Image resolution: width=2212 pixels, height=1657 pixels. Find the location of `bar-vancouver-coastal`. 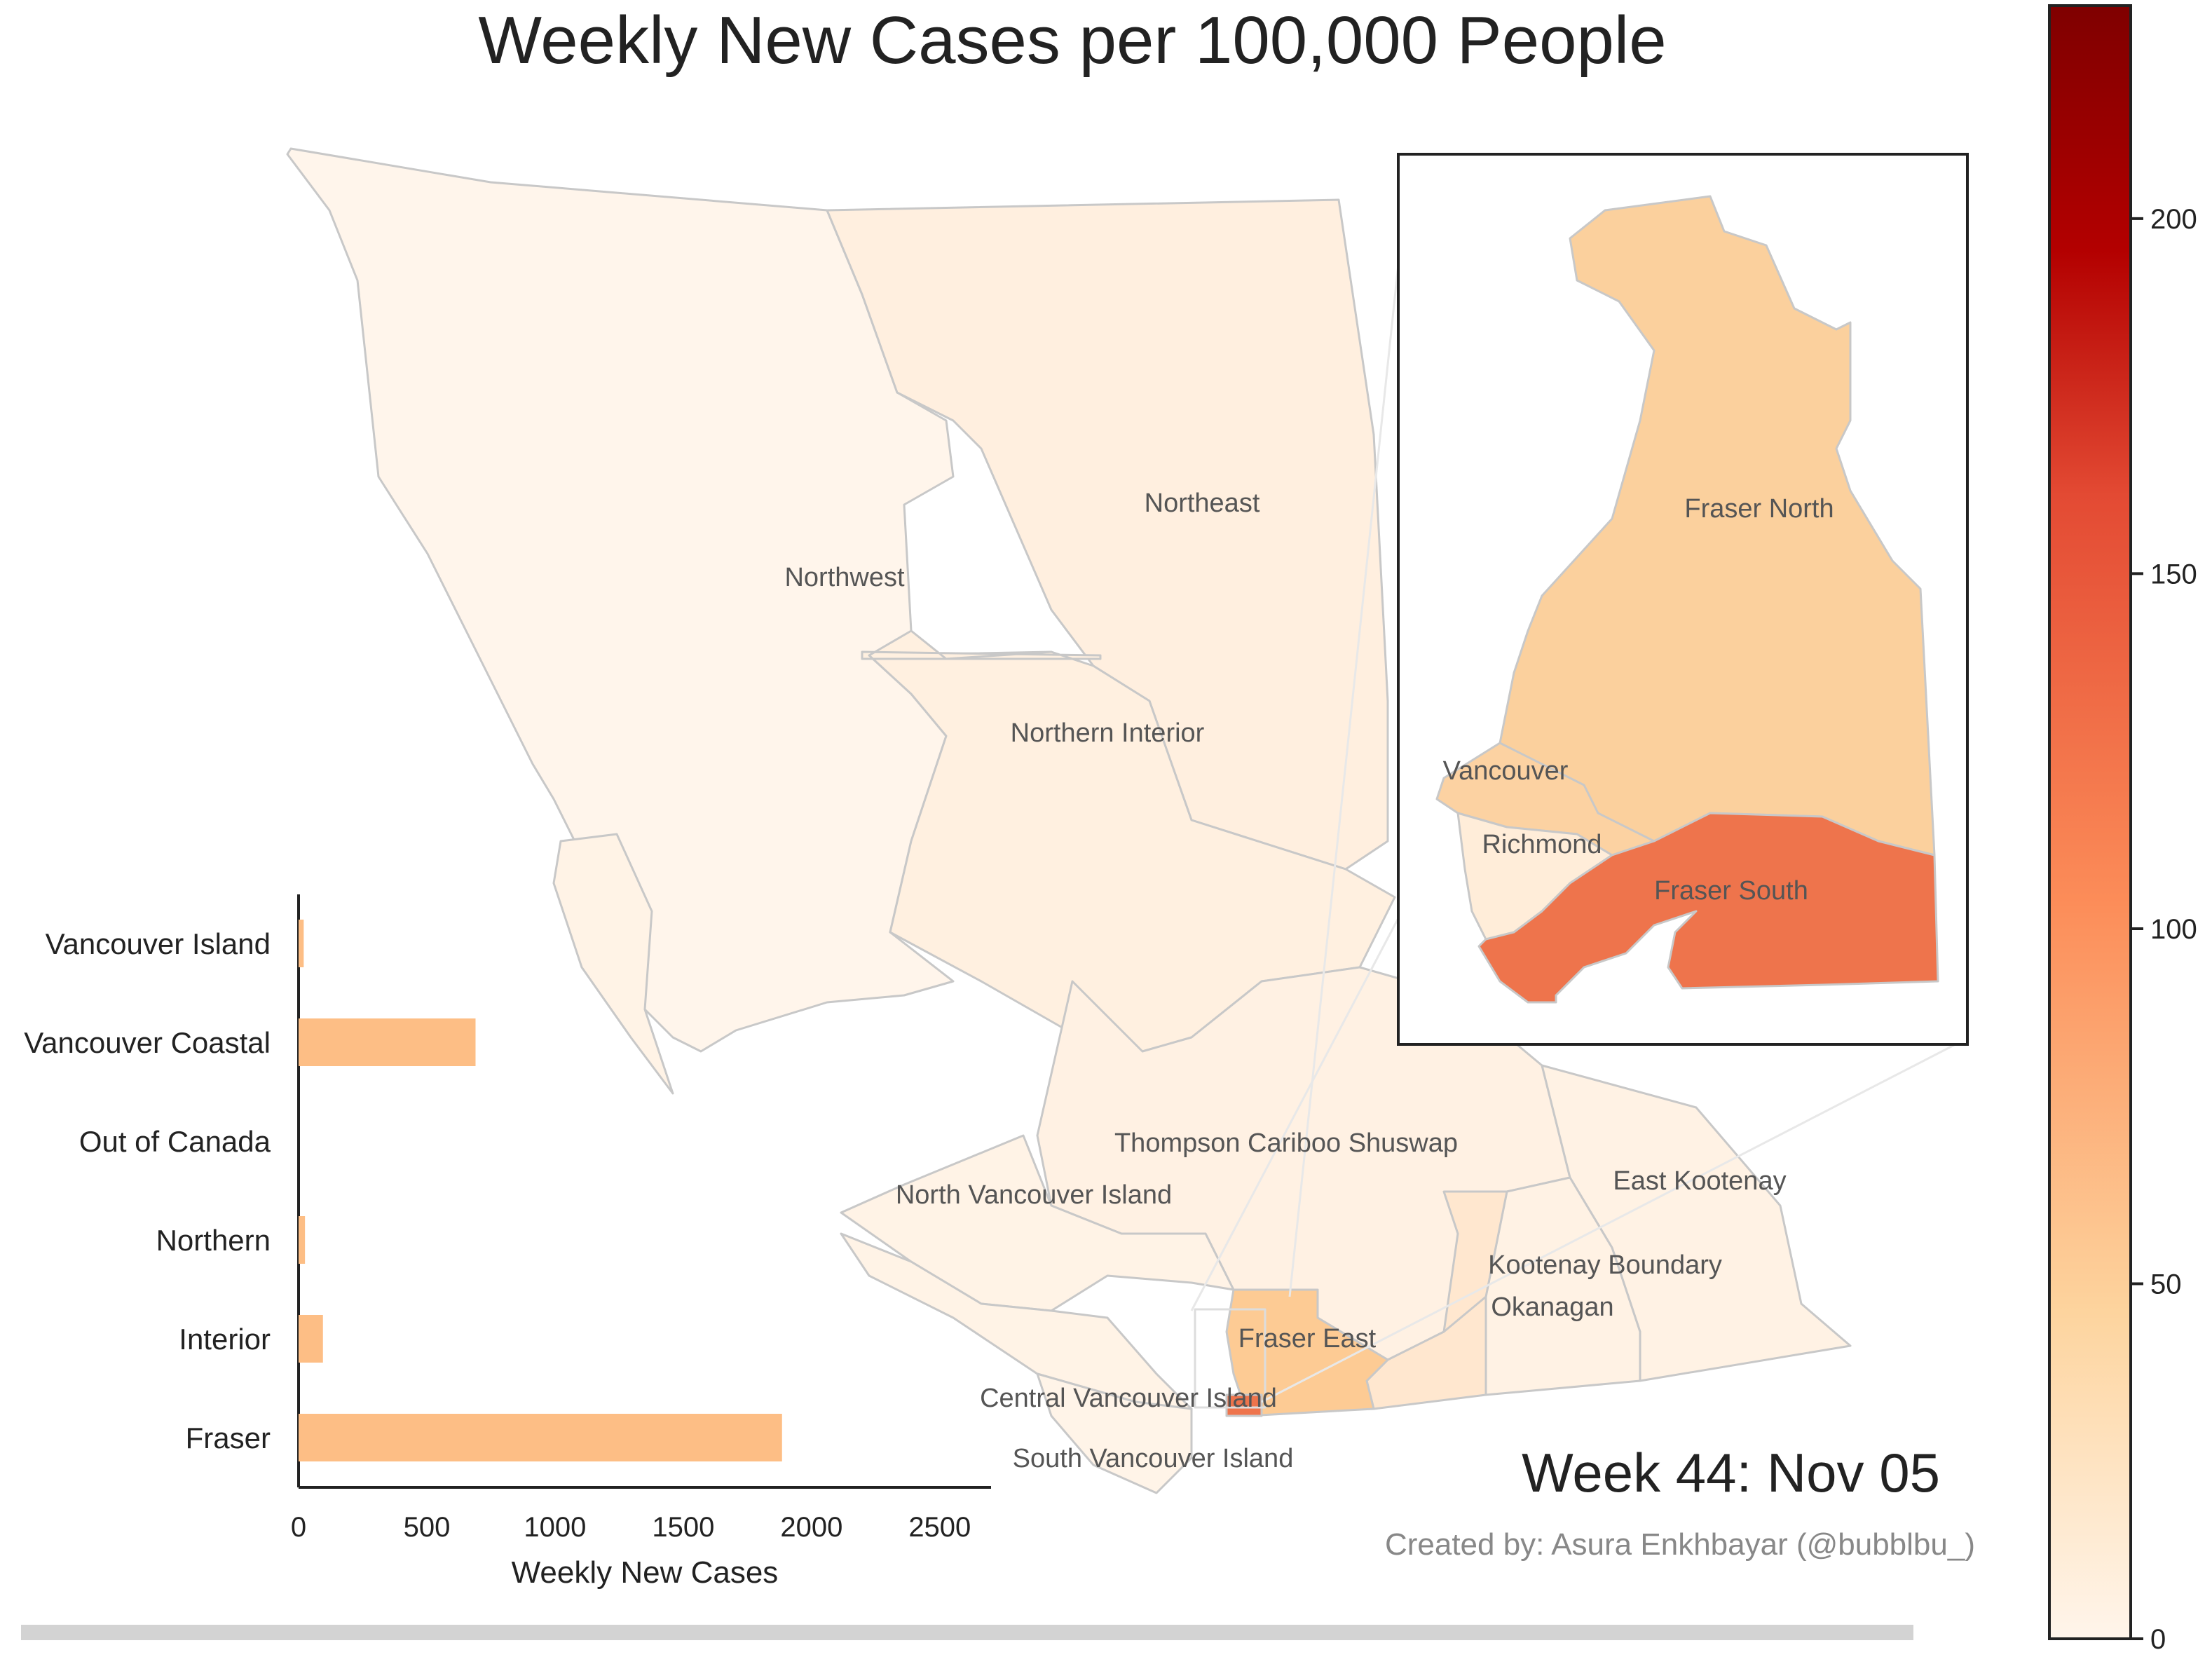

bar-vancouver-coastal is located at coordinates (387, 1042).